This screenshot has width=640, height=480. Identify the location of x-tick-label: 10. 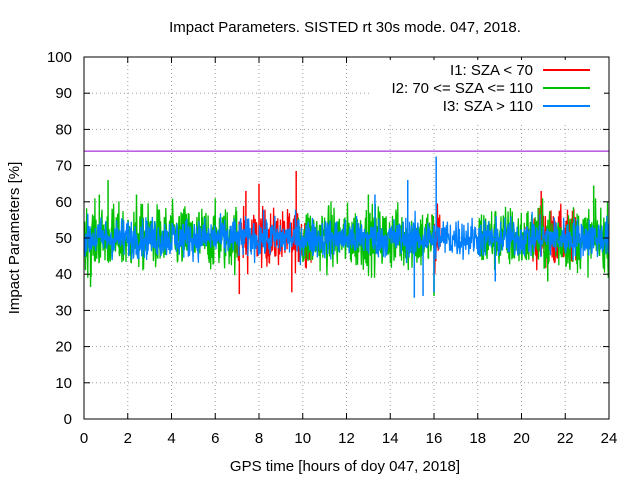
(302, 438).